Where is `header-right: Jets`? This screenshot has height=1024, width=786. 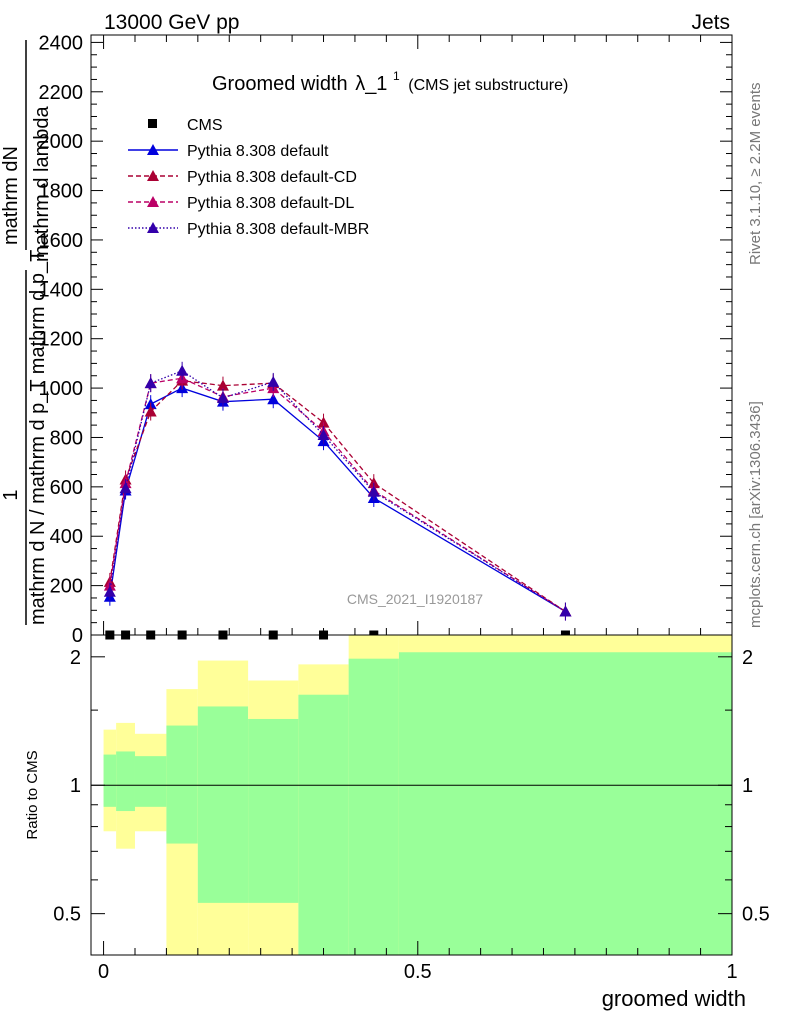
header-right: Jets is located at coordinates (710, 22).